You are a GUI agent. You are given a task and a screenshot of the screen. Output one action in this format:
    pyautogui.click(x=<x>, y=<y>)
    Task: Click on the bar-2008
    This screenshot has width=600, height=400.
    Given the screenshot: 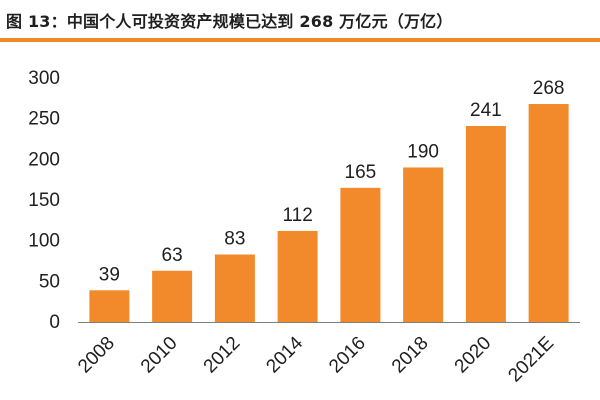 What is the action you would take?
    pyautogui.click(x=109, y=306)
    